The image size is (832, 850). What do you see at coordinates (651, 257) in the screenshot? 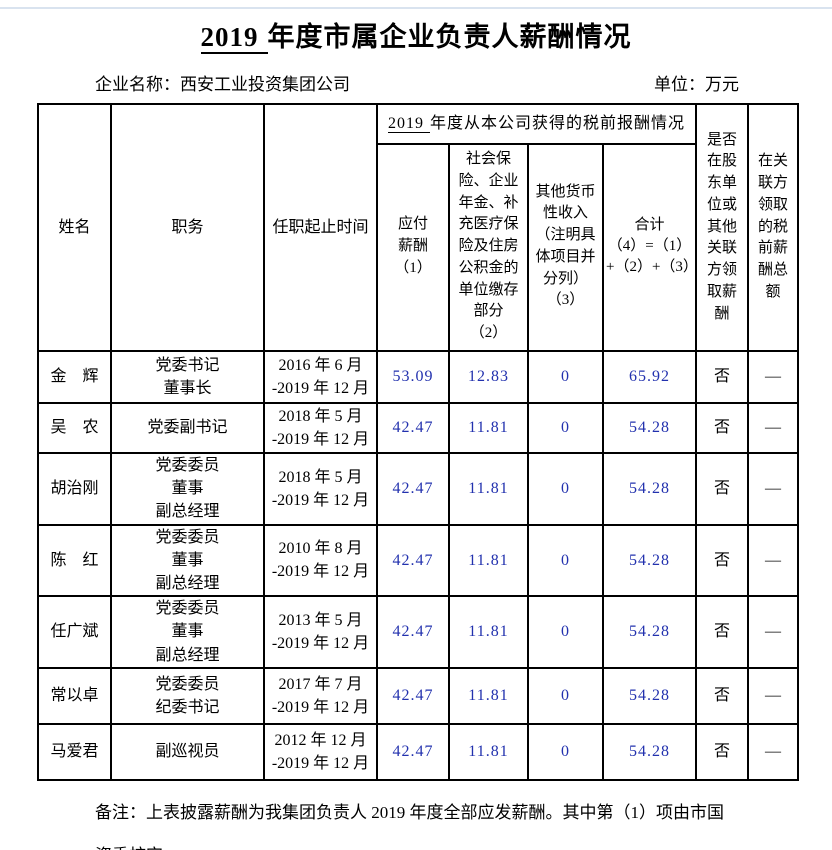
I see `header-total-formula: （4）=（1） +（2）+（3）` at bounding box center [651, 257].